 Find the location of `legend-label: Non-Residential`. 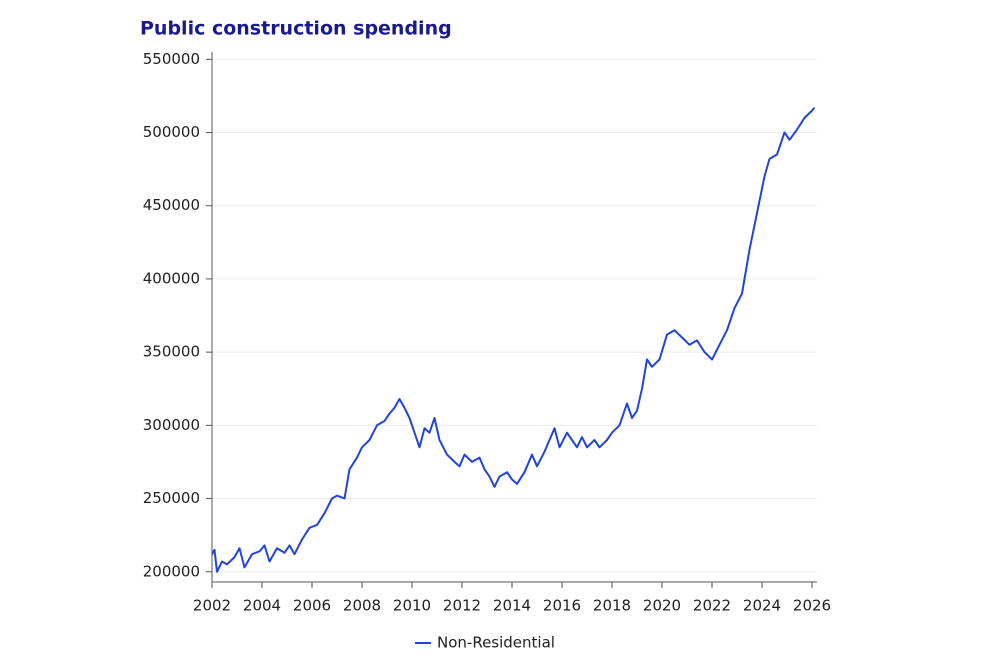

legend-label: Non-Residential is located at coordinates (496, 643).